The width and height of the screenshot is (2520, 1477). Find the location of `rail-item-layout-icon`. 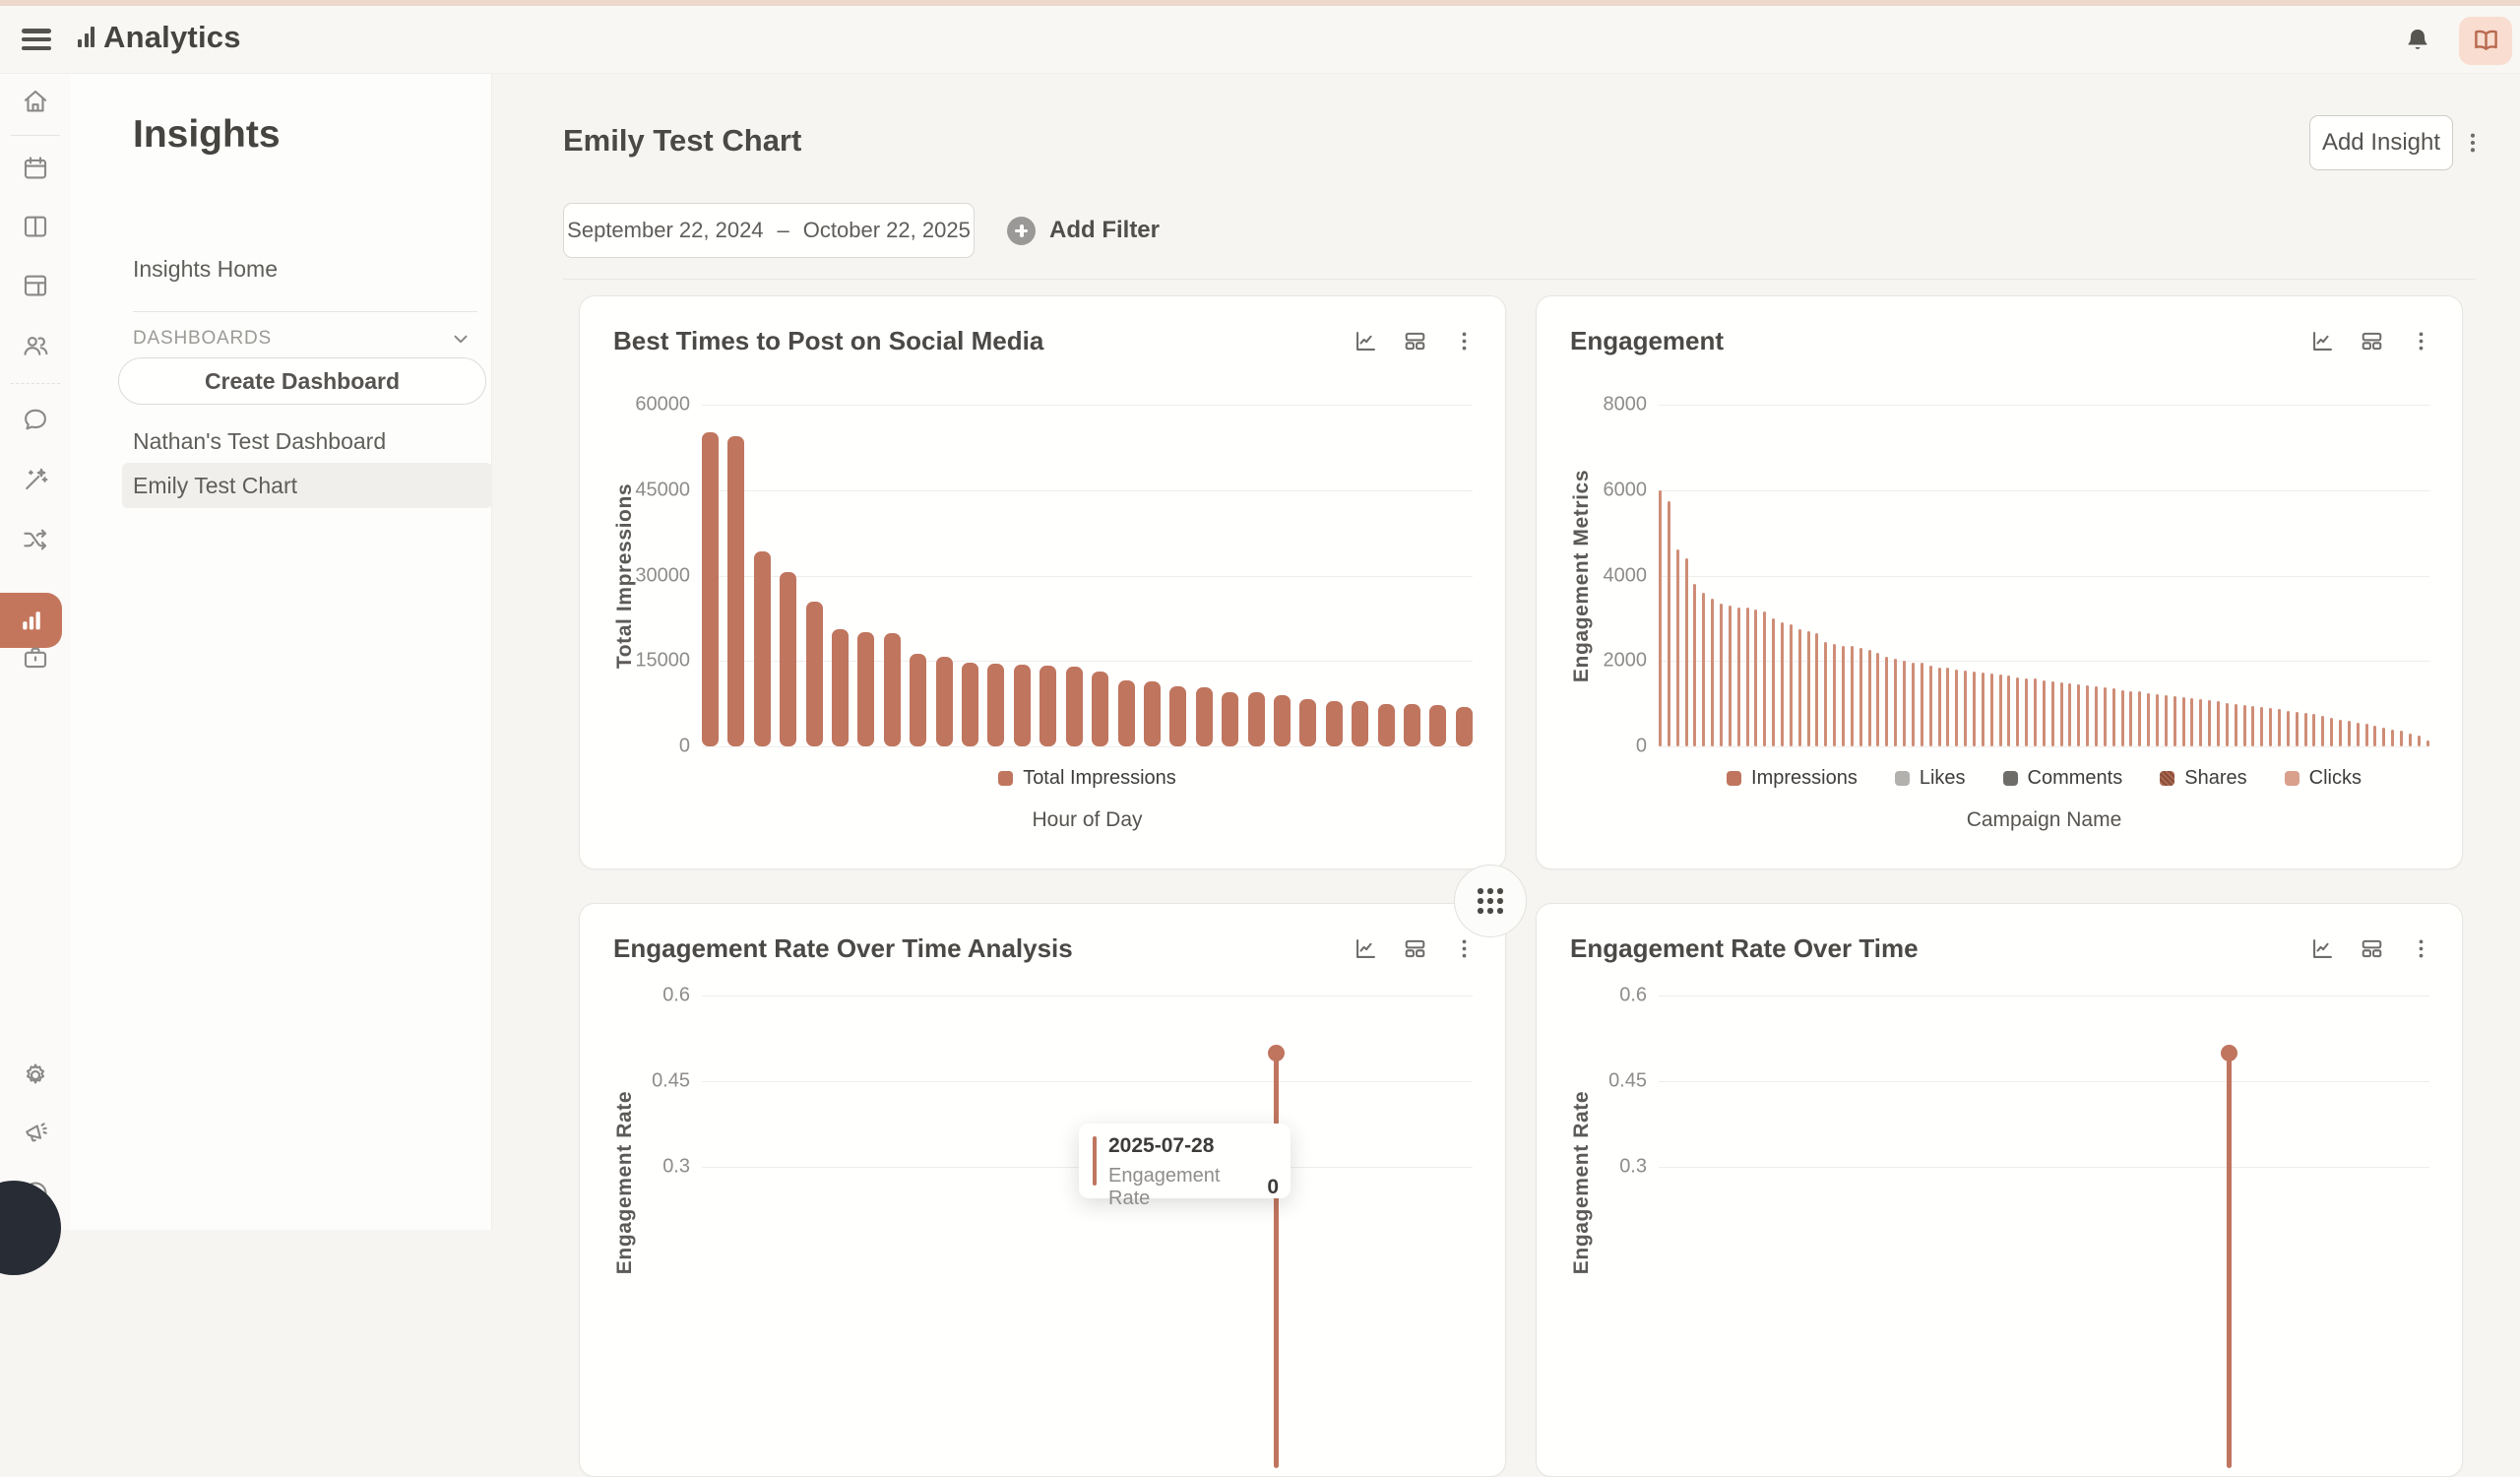

rail-item-layout-icon is located at coordinates (35, 286).